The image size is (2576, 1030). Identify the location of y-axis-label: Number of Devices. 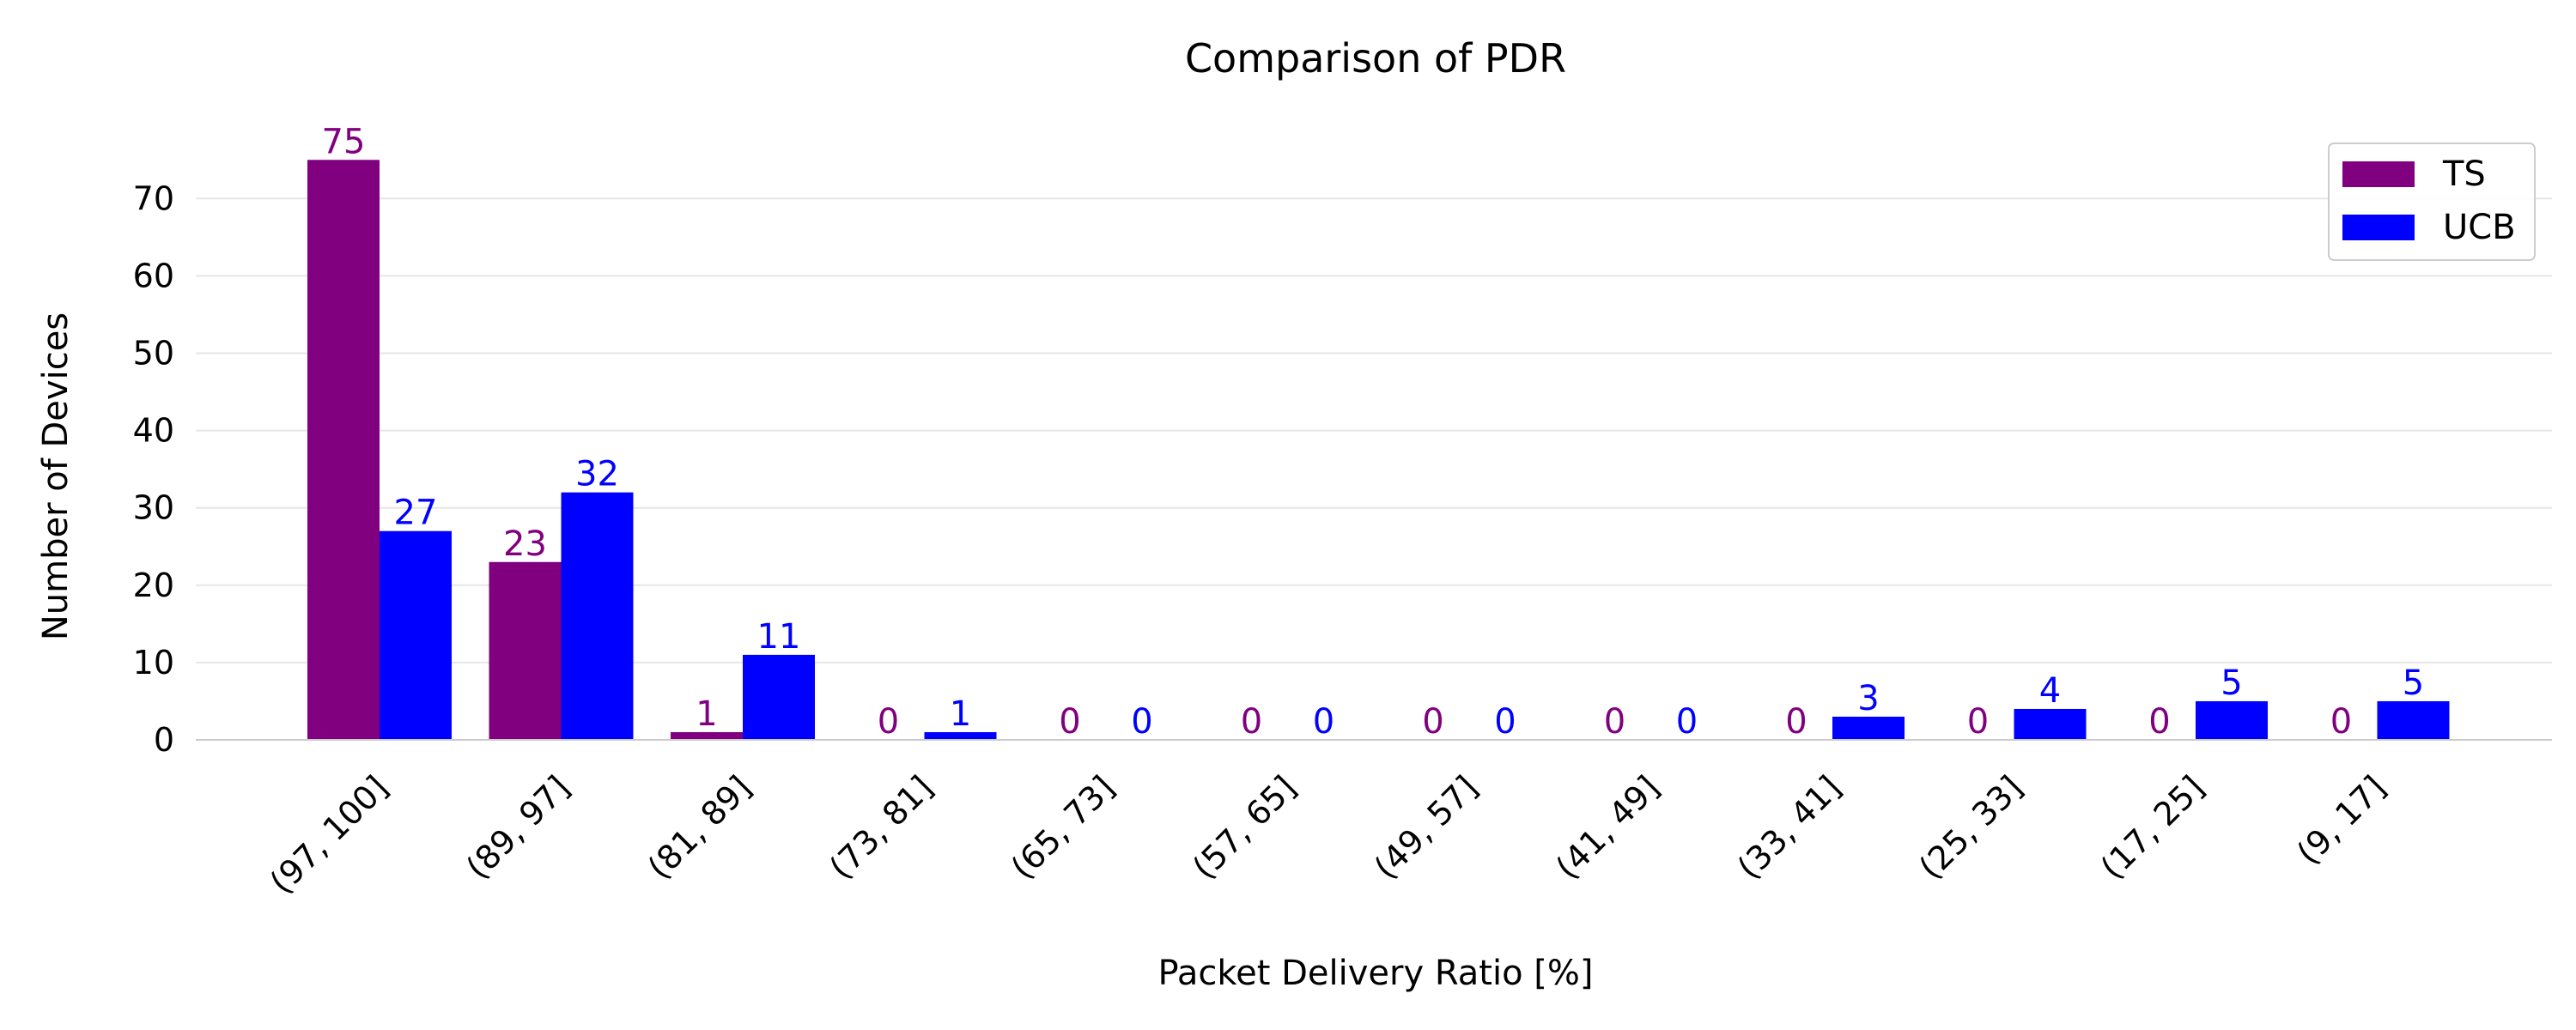
(56, 476).